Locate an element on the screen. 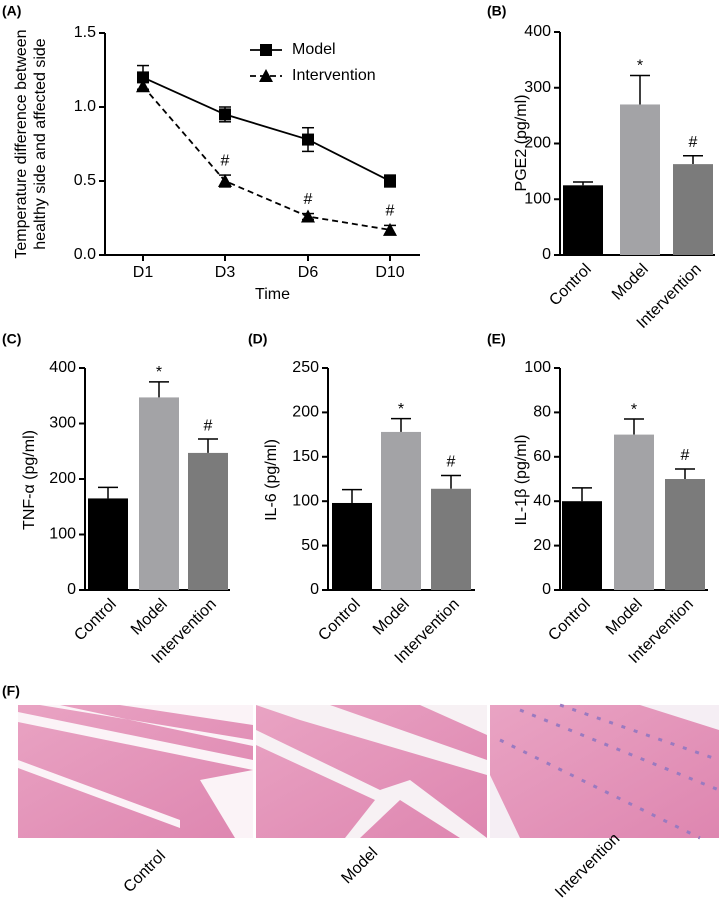 The width and height of the screenshot is (720, 918). y-tick-label: 250 is located at coordinates (305, 367).